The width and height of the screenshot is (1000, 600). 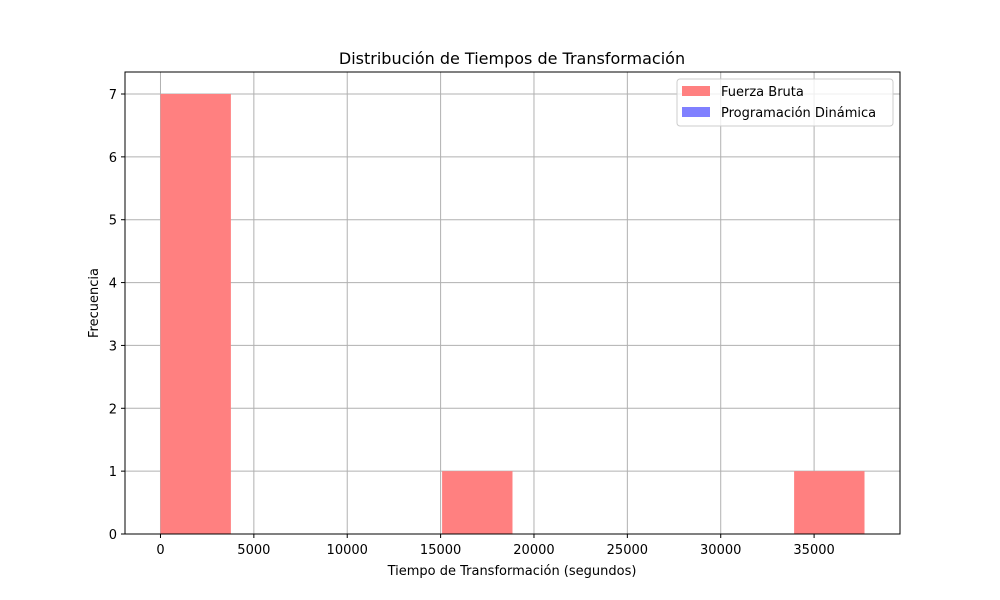 I want to click on y-tick-label: 1, so click(x=113, y=472).